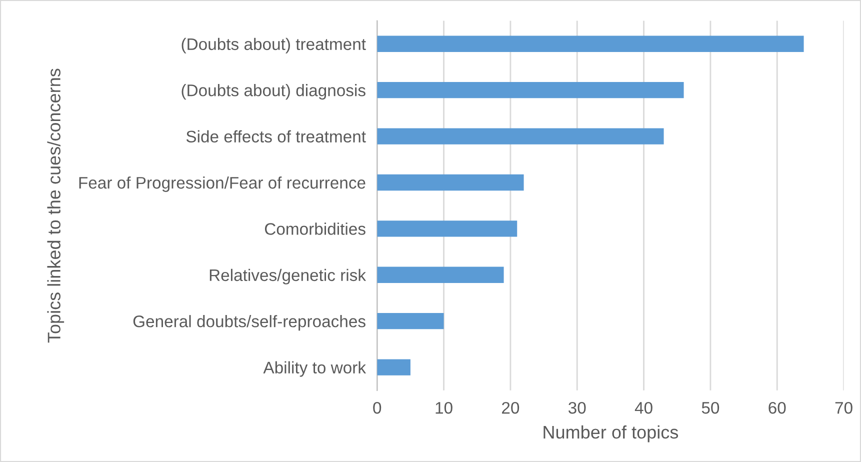 This screenshot has width=861, height=462. What do you see at coordinates (274, 46) in the screenshot?
I see `y-tick-label: (Doubts about) treatment` at bounding box center [274, 46].